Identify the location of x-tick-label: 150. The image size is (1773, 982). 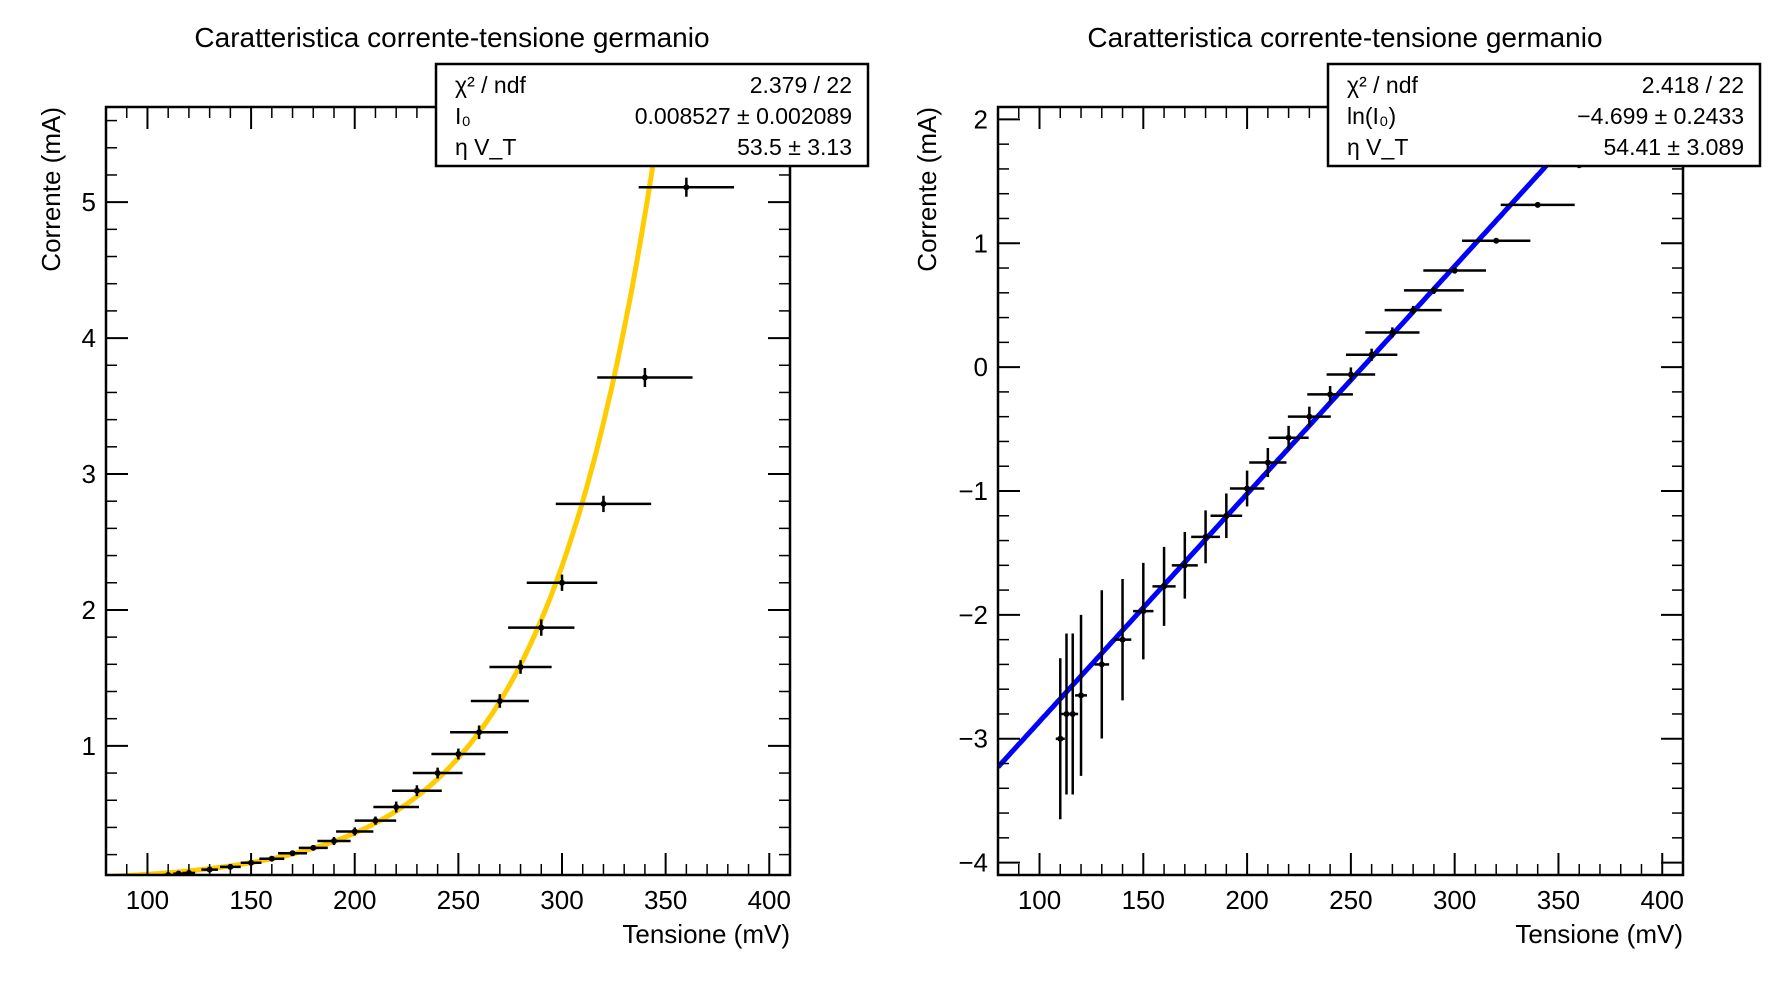
(250, 900).